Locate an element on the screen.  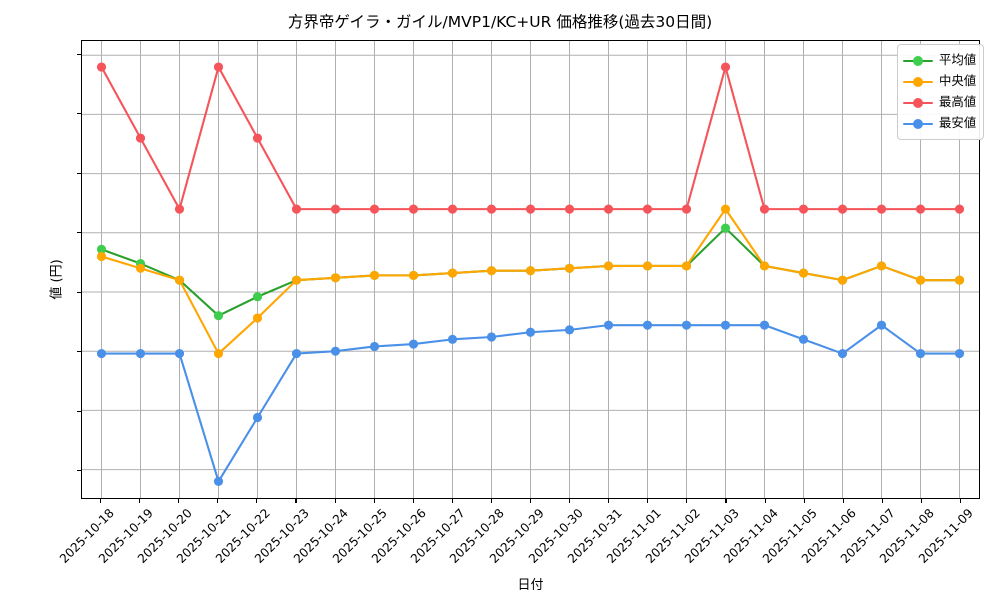
legend-item-3: 最安値 is located at coordinates (939, 123).